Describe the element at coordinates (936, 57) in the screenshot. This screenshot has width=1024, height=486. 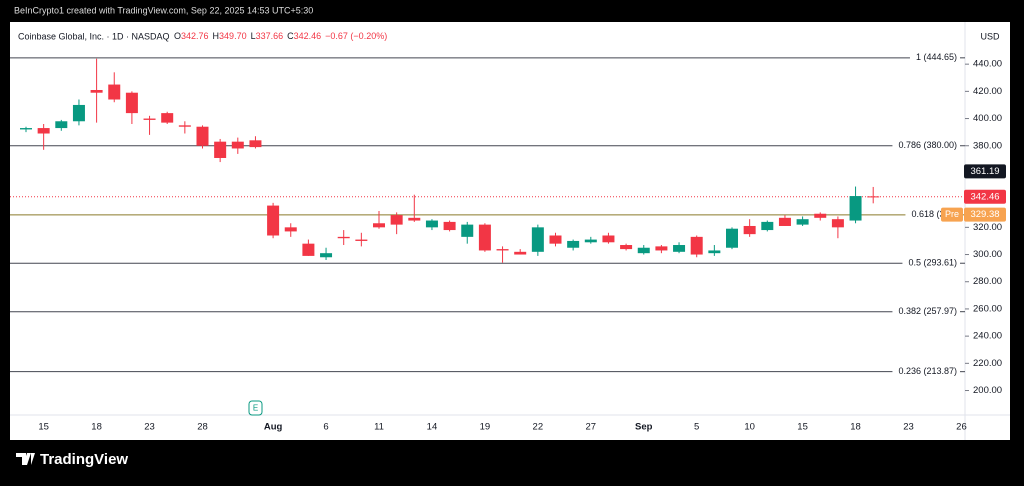
I see `fib-label: 1 (444.65)` at that location.